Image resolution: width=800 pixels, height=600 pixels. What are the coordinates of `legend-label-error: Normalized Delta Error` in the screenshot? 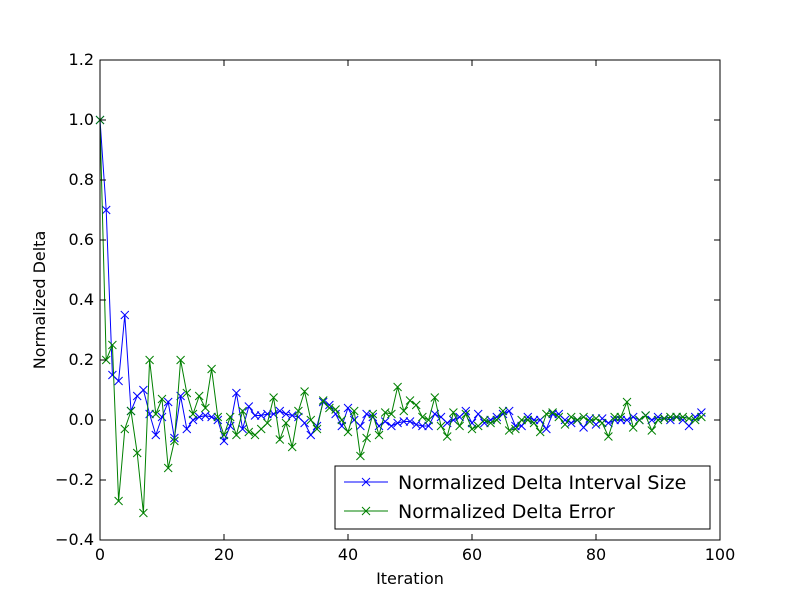 It's located at (506, 512).